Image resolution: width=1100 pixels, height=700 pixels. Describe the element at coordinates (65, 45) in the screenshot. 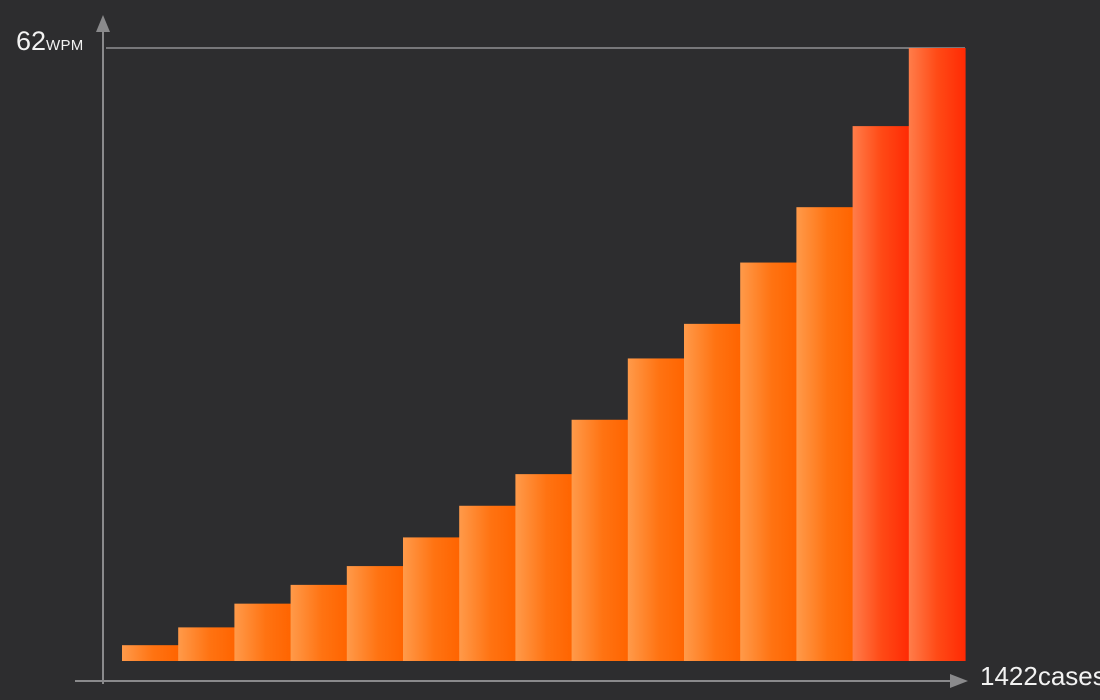

I see `y-max-unit: WPM` at that location.